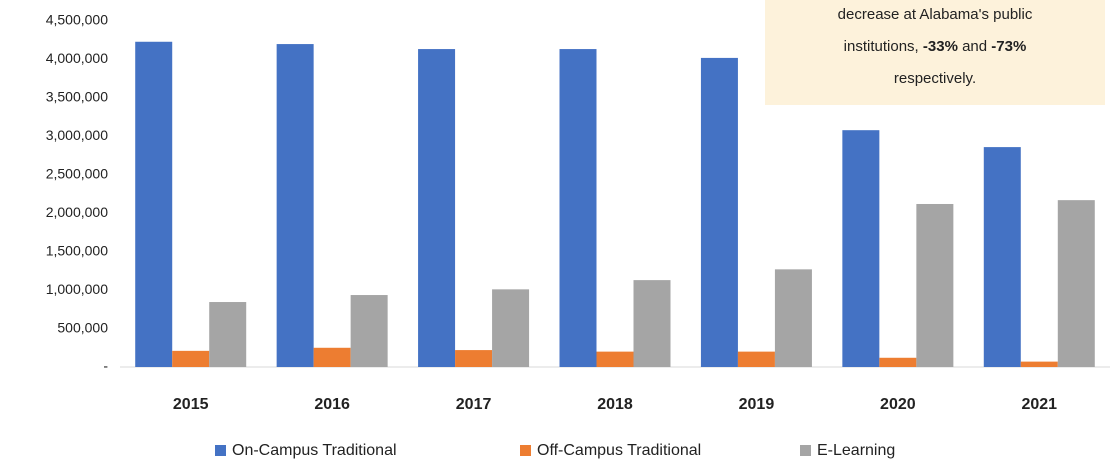  I want to click on legend-label: On-Campus Traditional, so click(314, 450).